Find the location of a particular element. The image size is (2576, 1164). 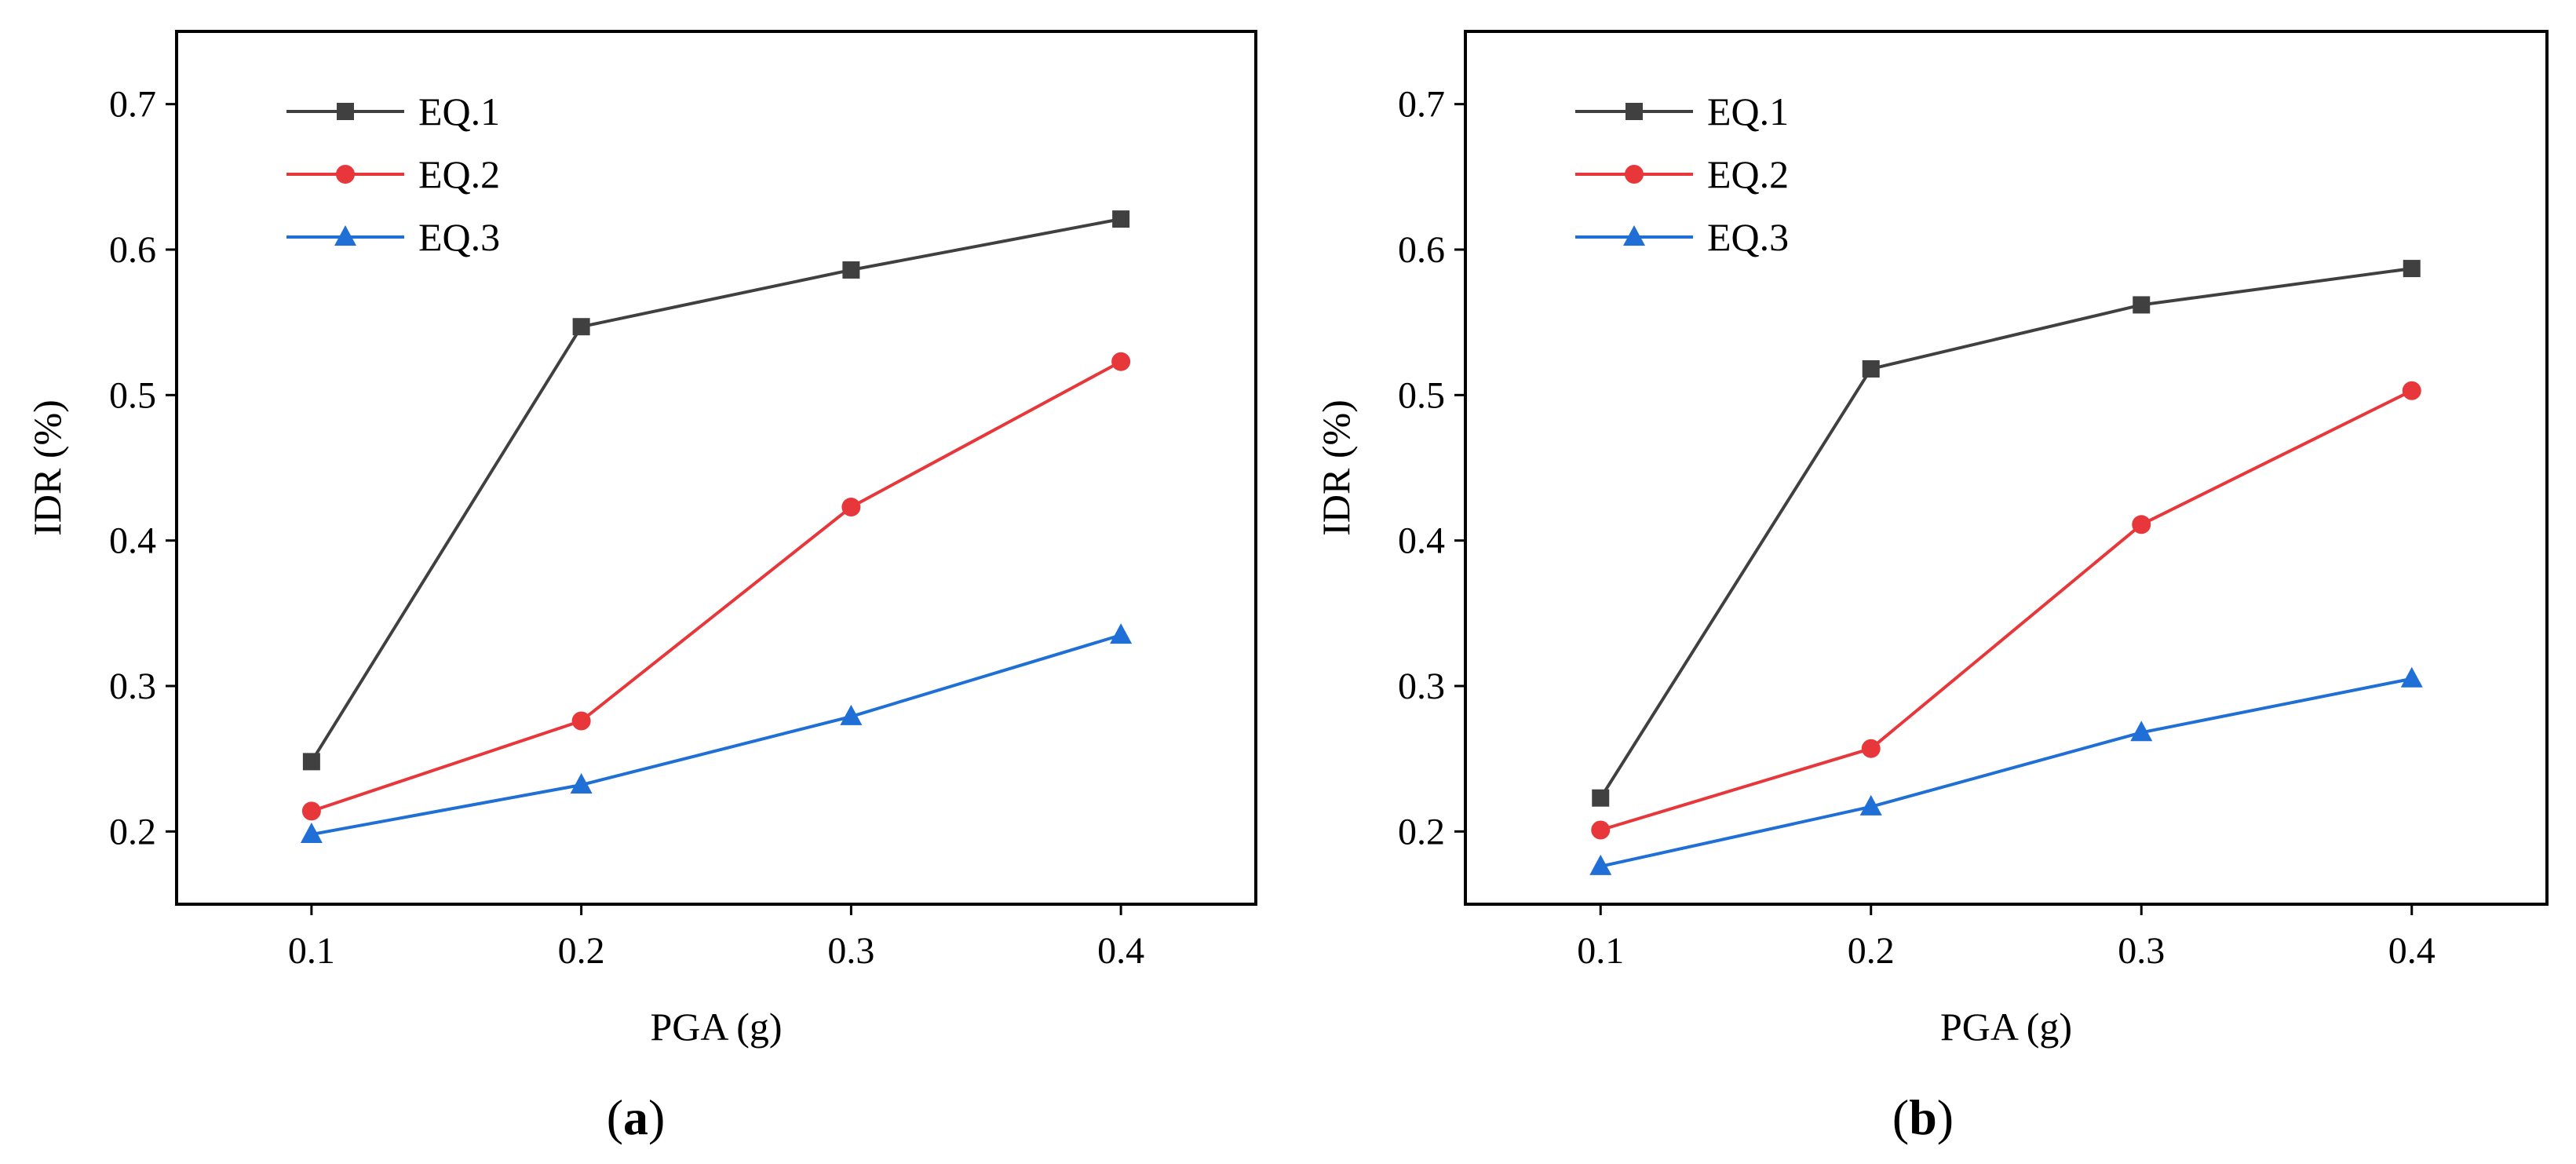

panel-letter: a is located at coordinates (635, 1117).